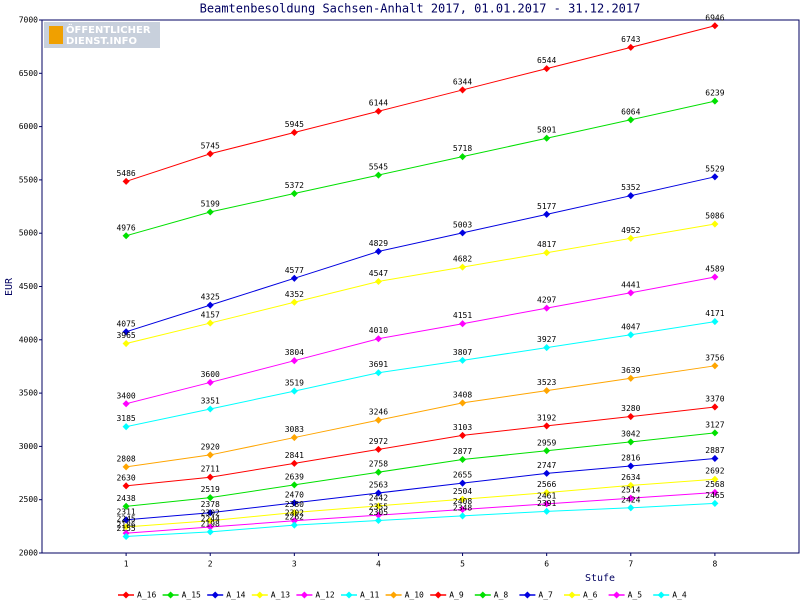  What do you see at coordinates (28, 20) in the screenshot?
I see `y-tick-label: 7000` at bounding box center [28, 20].